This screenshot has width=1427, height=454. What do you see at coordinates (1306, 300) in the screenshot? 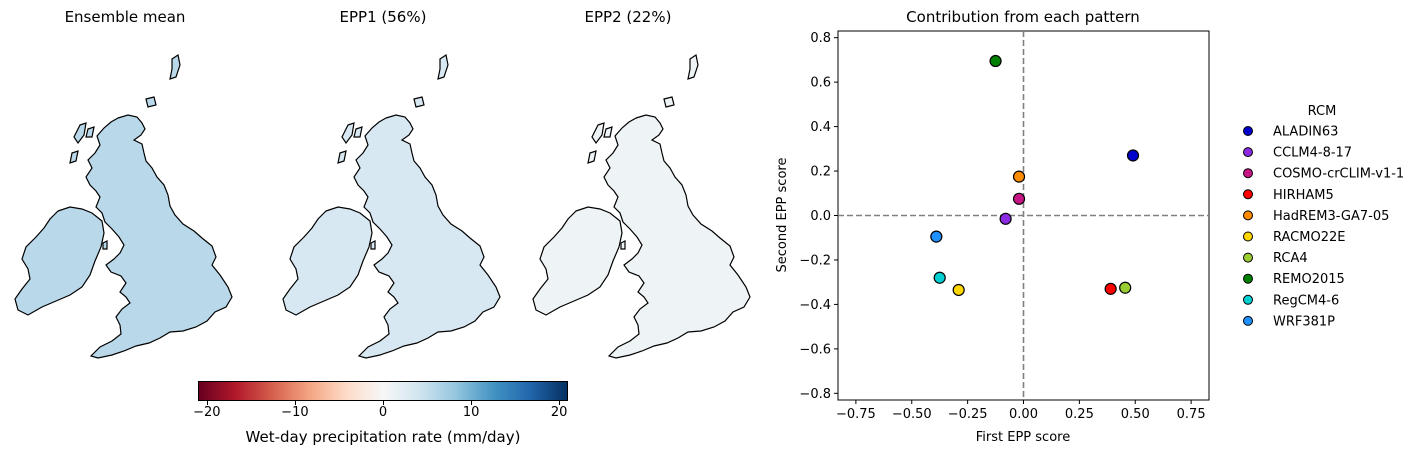
I see `legend-label: RegCM4-6` at bounding box center [1306, 300].